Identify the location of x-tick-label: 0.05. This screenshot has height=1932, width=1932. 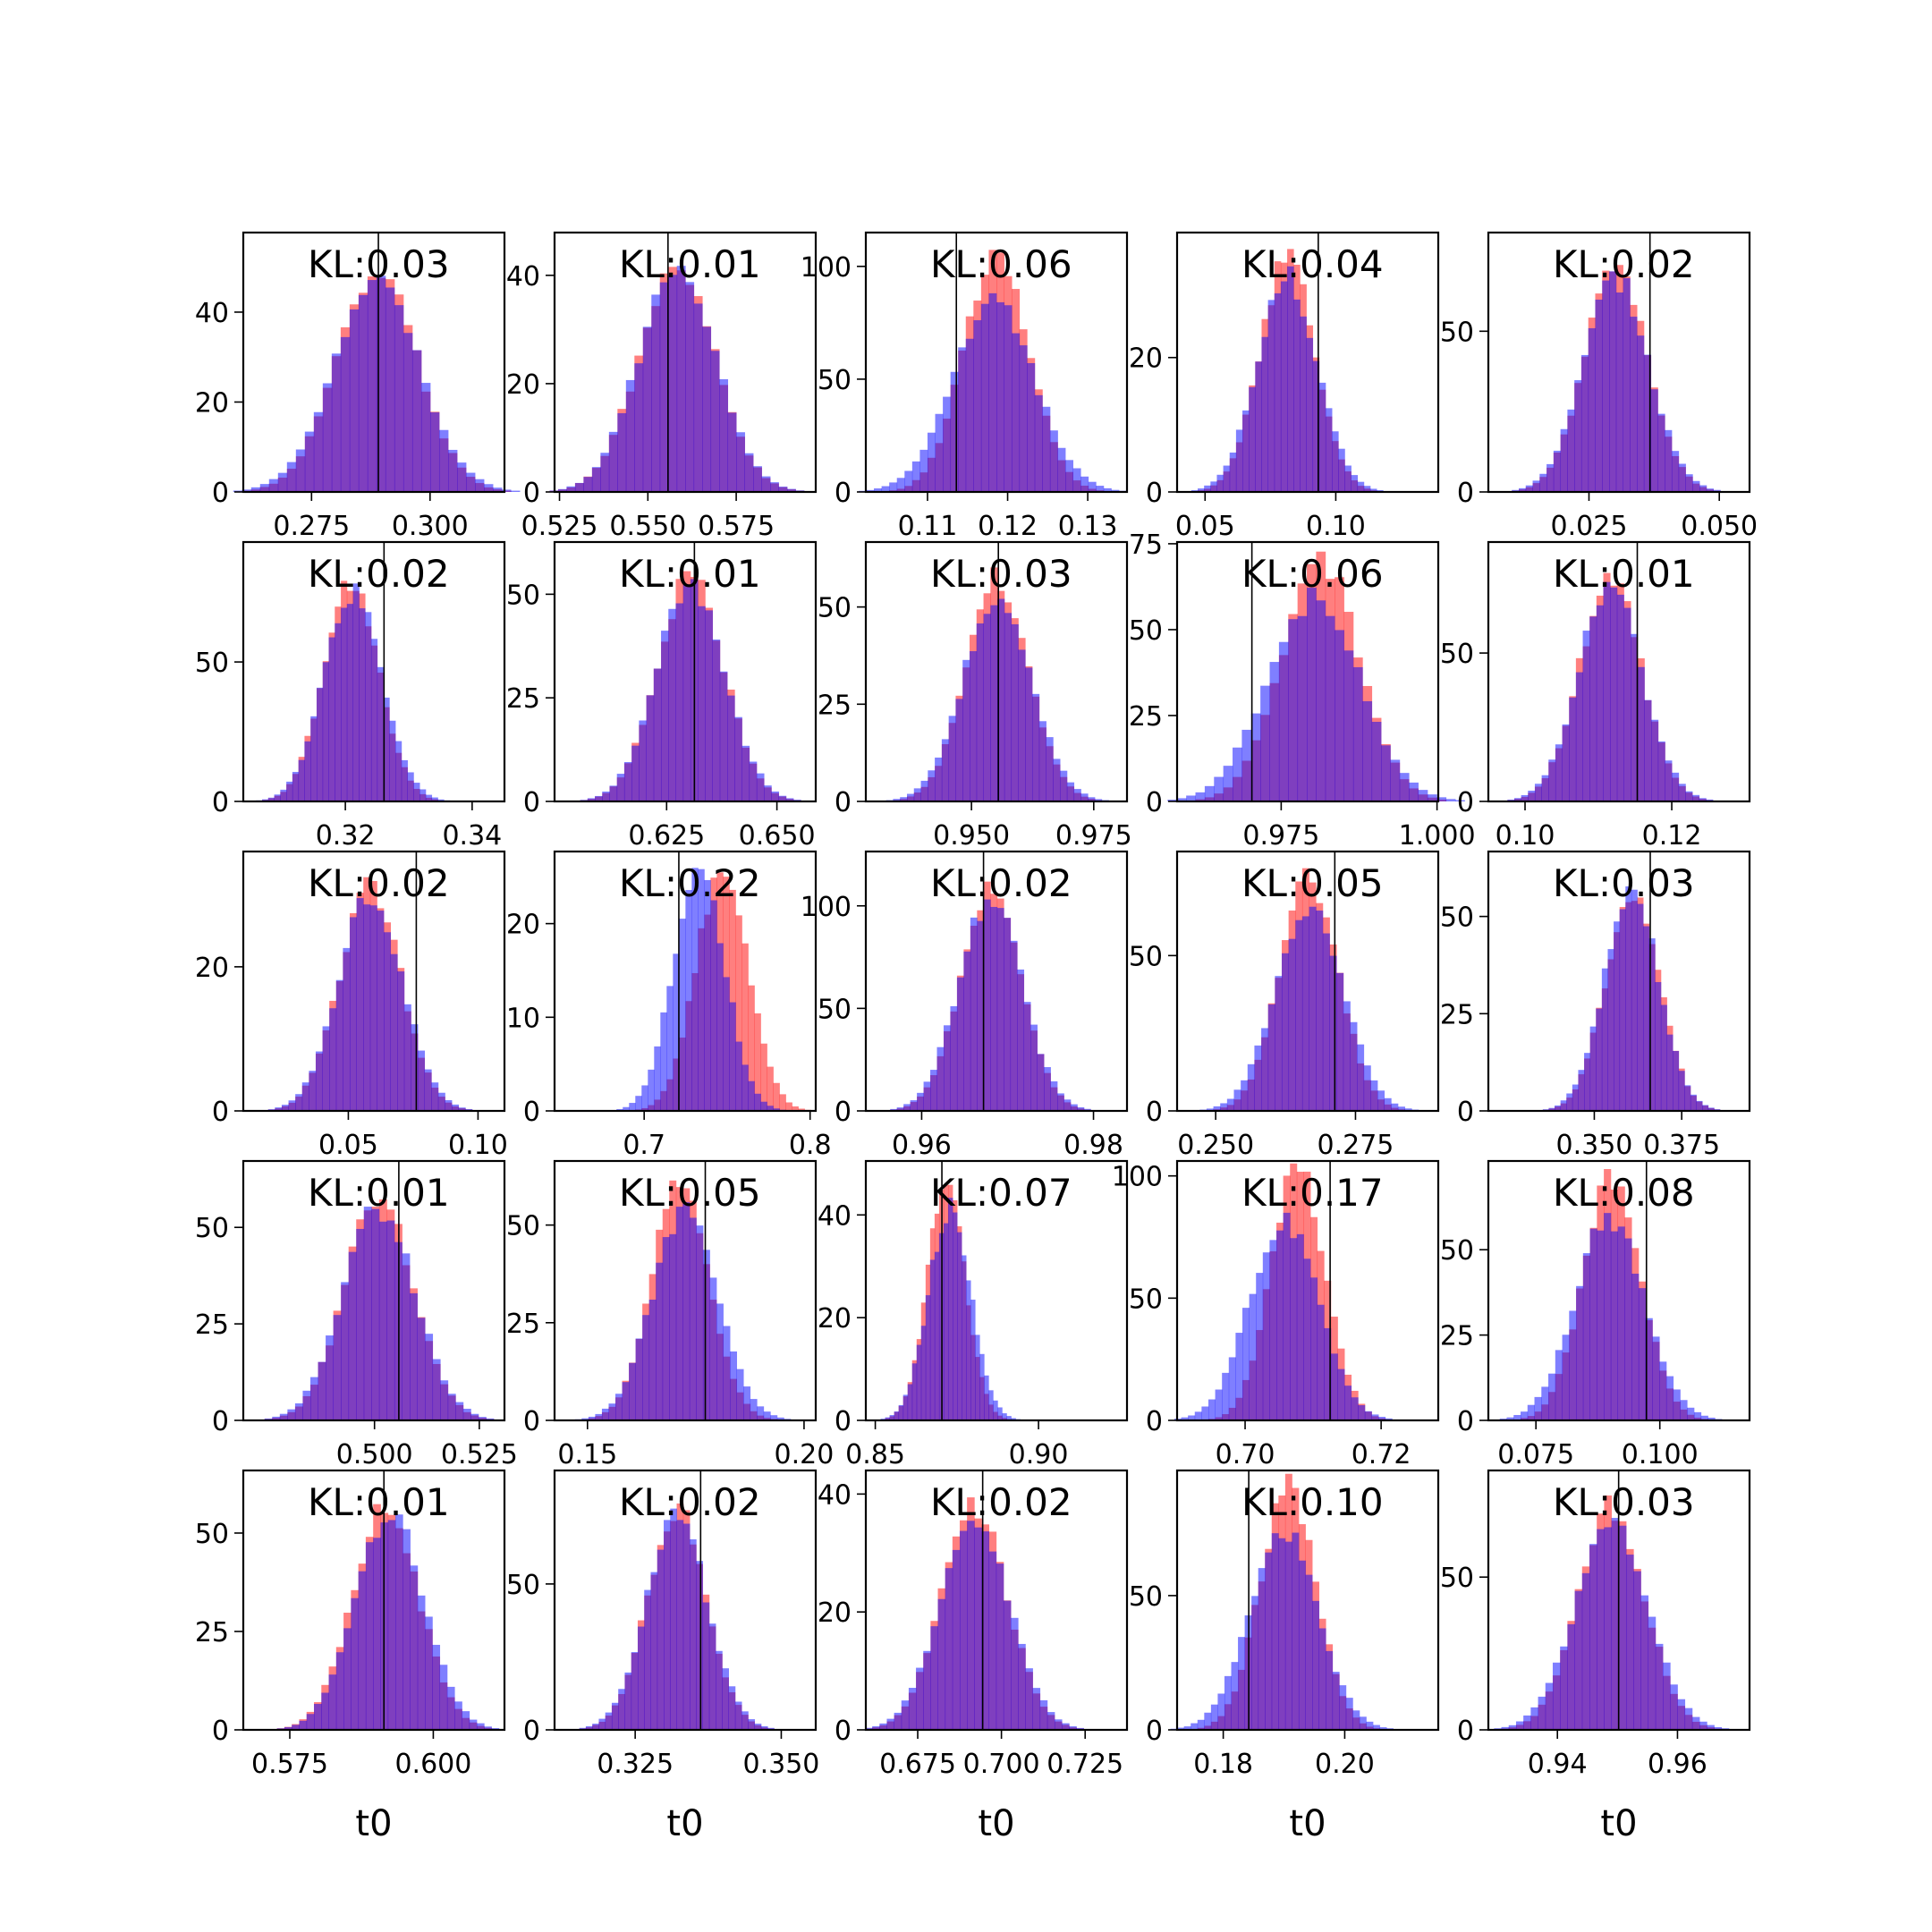
(348, 1145).